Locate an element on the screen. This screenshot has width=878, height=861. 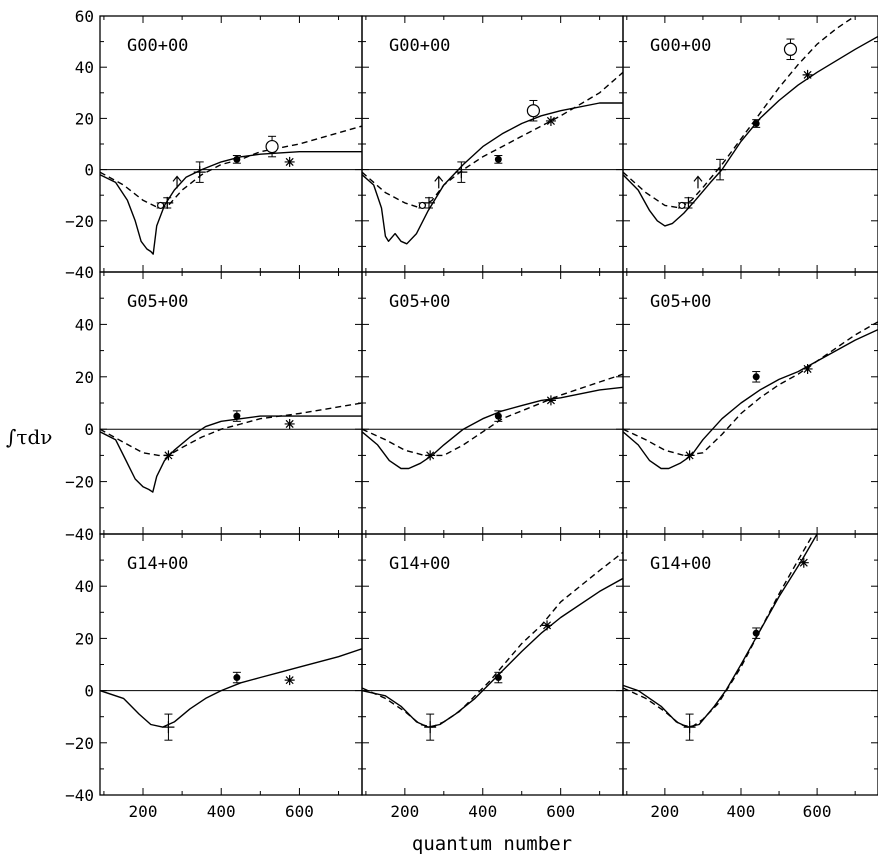
panel-0-2: G00+00 is located at coordinates (750, 144).